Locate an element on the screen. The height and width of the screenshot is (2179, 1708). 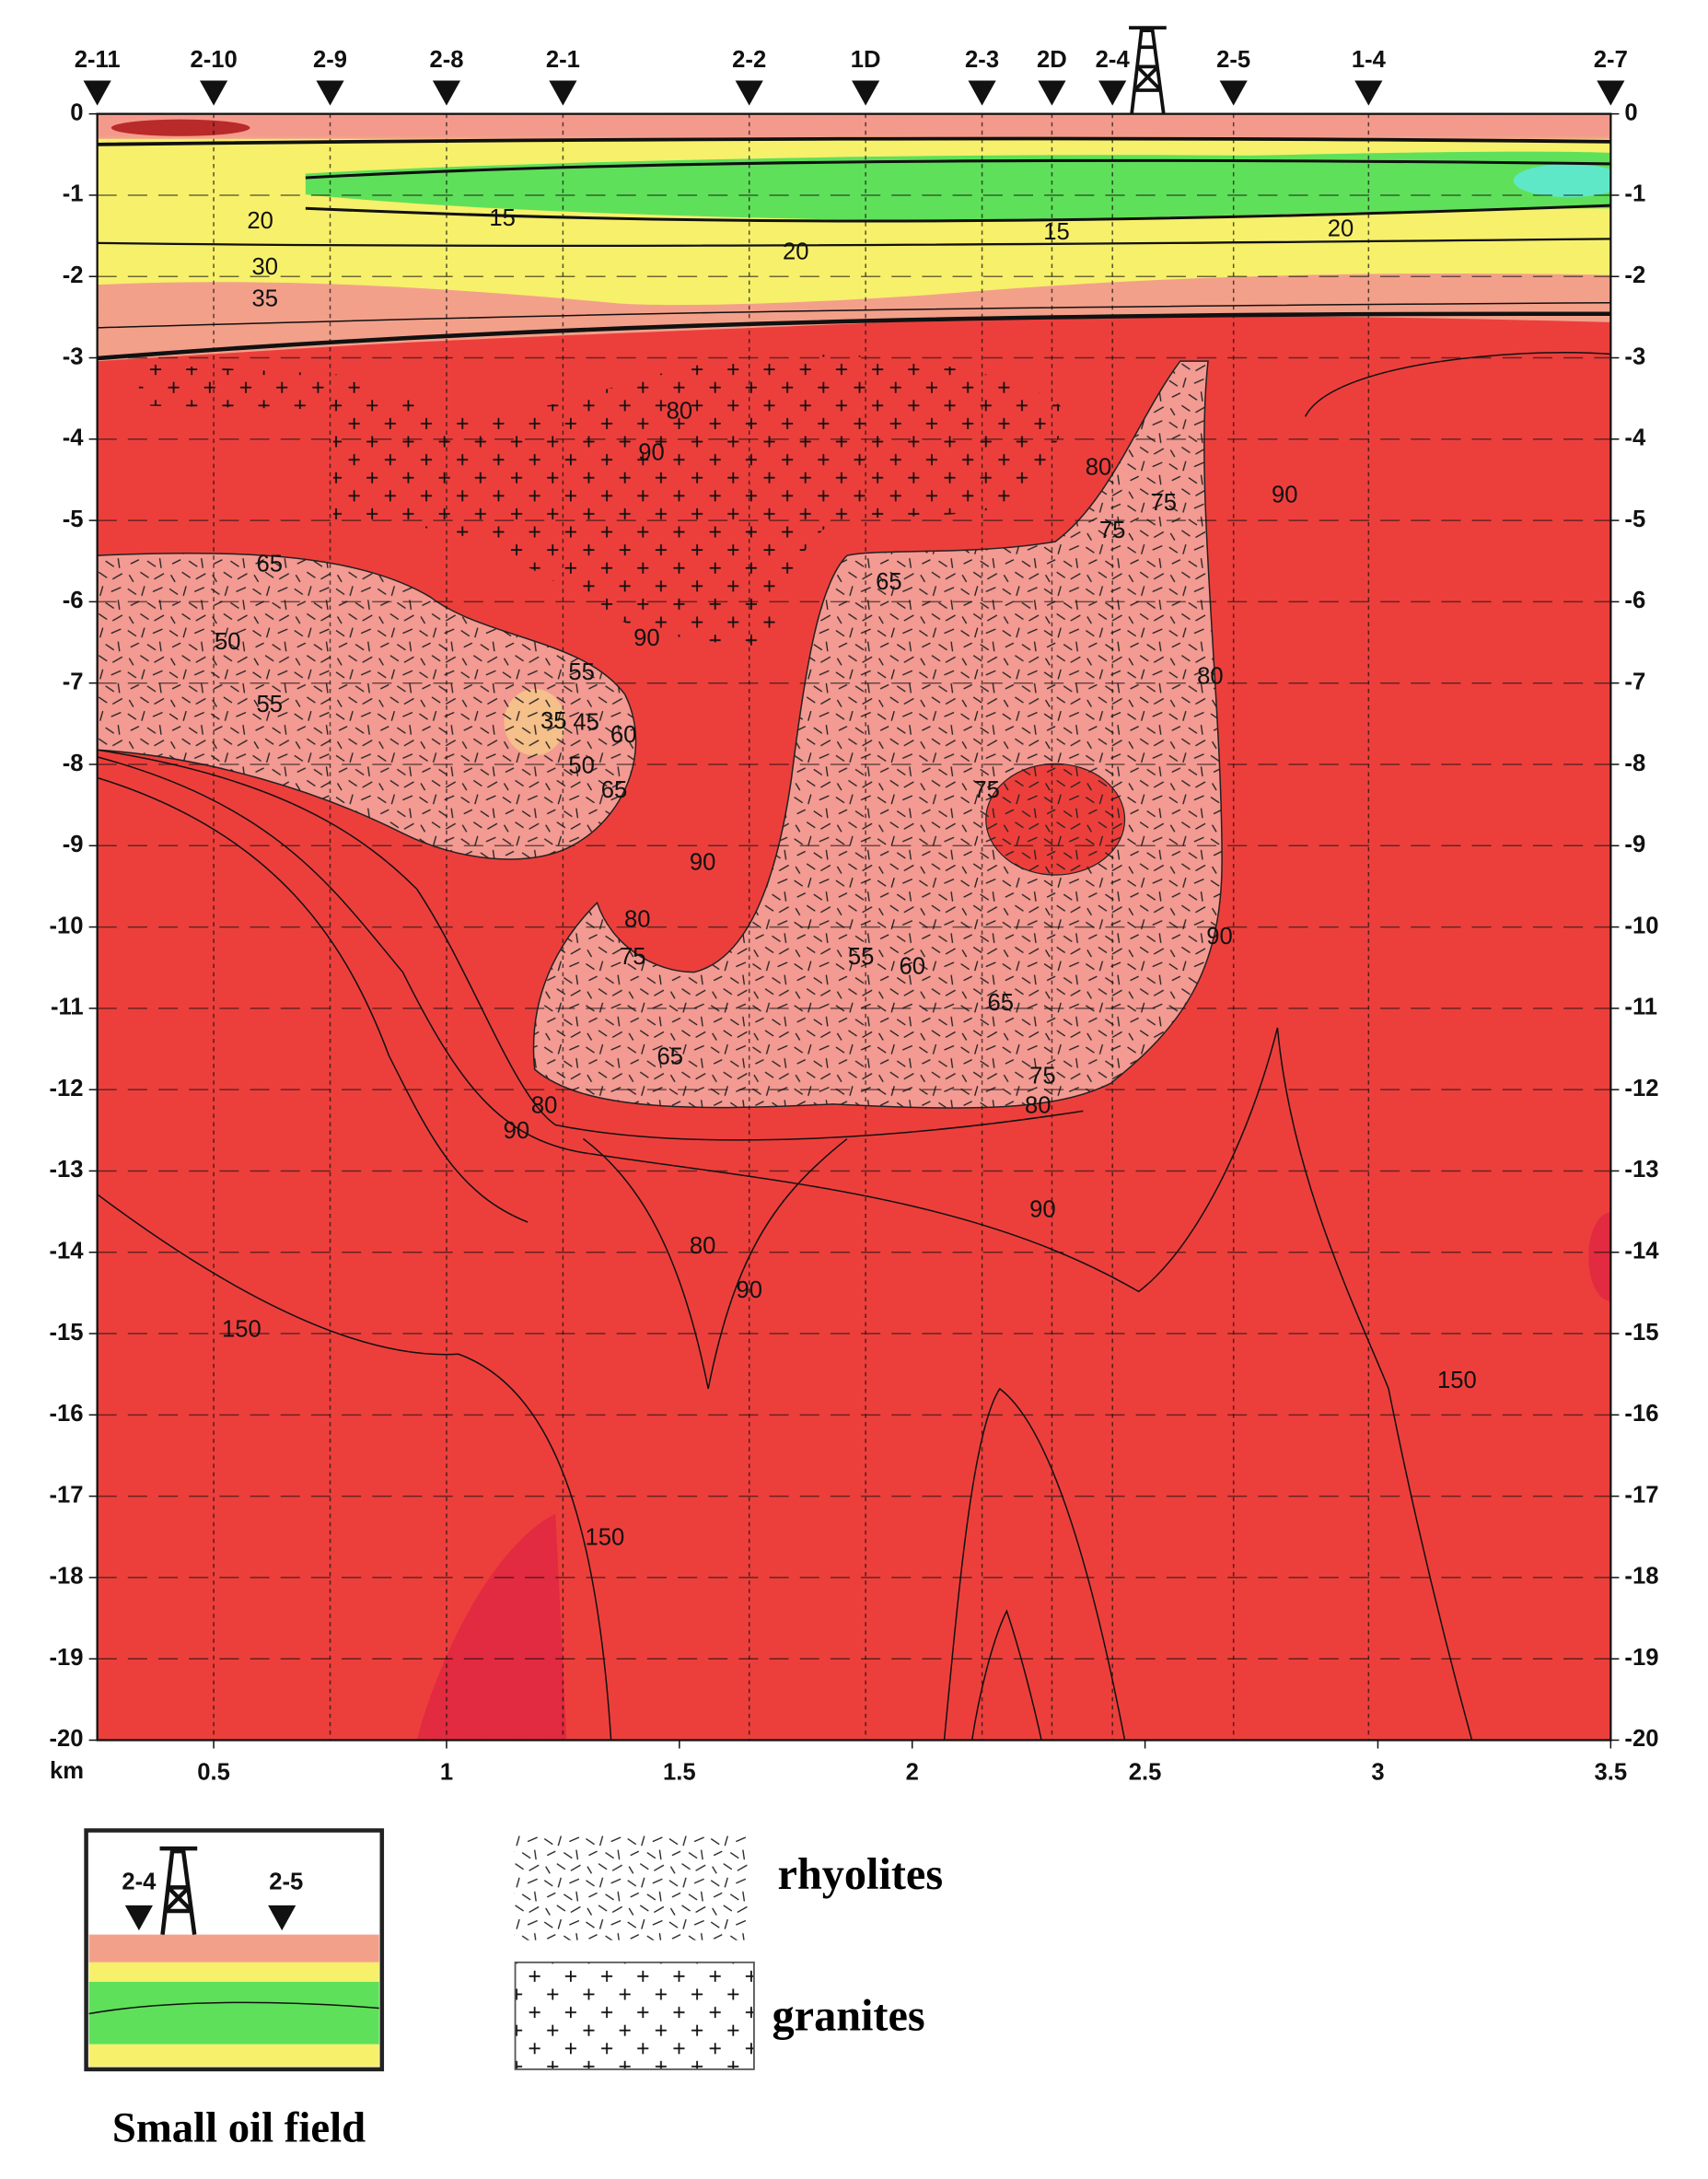
x-tick-label: 3 is located at coordinates (1378, 1772).